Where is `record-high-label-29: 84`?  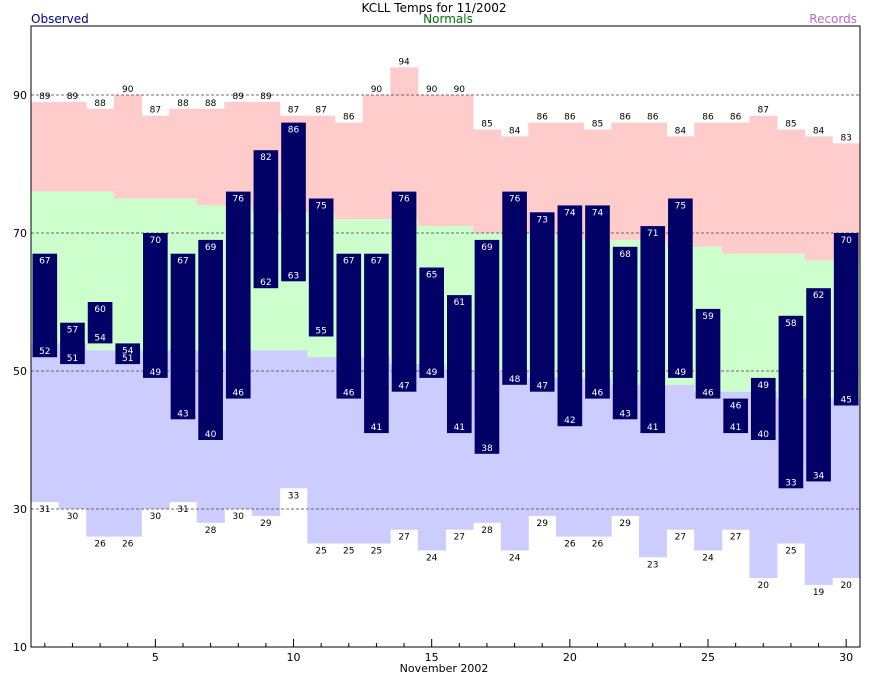
record-high-label-29: 84 is located at coordinates (819, 131).